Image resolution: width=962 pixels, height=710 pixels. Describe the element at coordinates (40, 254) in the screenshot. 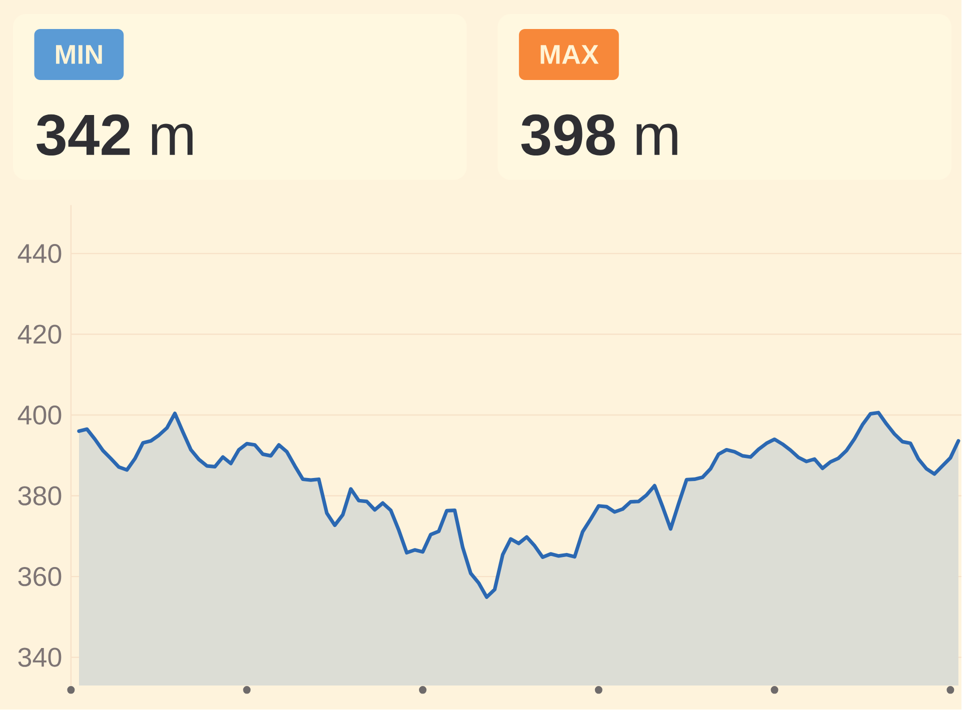

I see `y-tick-label: 440` at that location.